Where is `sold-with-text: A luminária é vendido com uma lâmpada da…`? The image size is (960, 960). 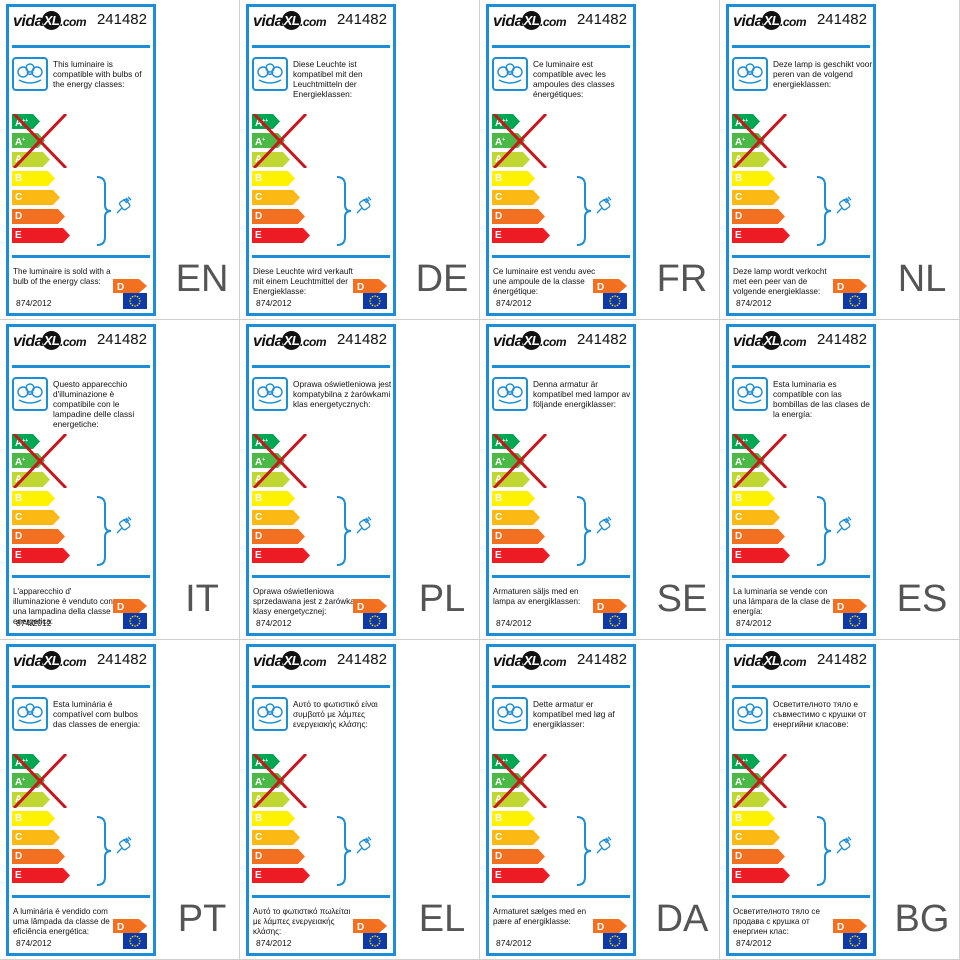 sold-with-text: A luminária é vendido com uma lâmpada da… is located at coordinates (61, 921).